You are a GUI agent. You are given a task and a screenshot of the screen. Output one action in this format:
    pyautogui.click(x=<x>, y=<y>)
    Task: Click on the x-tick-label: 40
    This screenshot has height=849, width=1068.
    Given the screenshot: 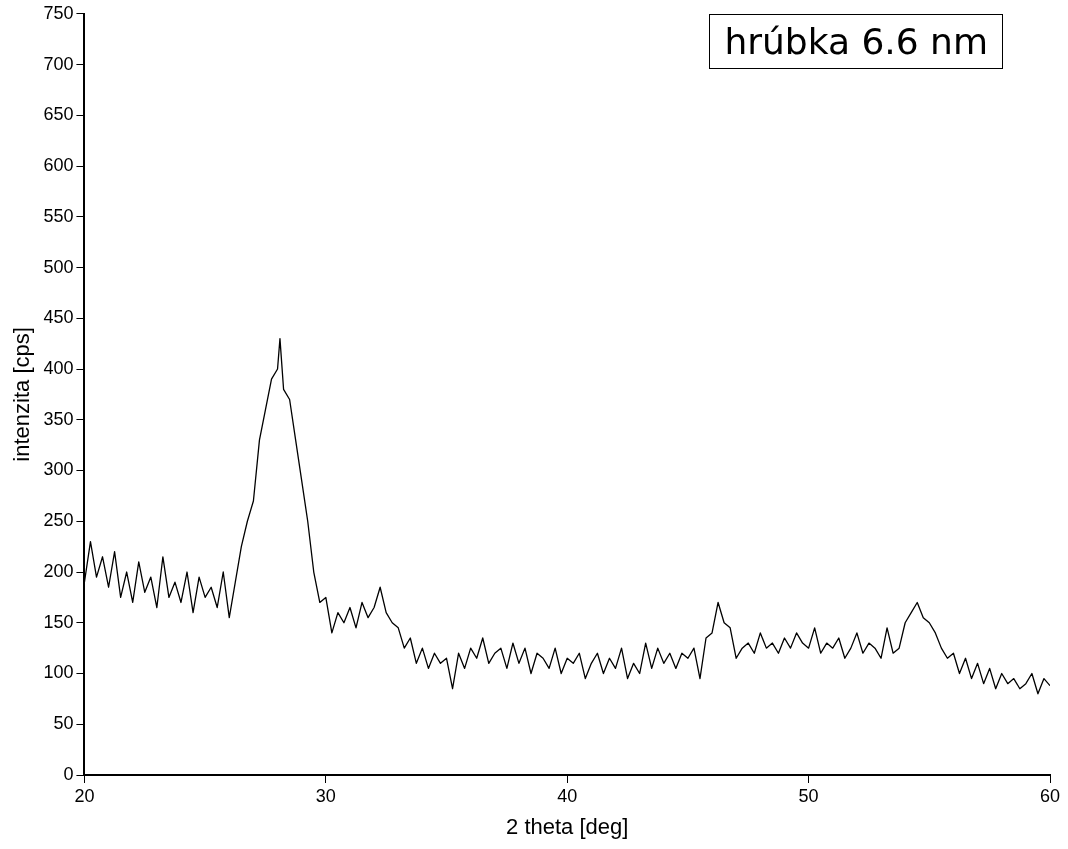 What is the action you would take?
    pyautogui.click(x=567, y=795)
    